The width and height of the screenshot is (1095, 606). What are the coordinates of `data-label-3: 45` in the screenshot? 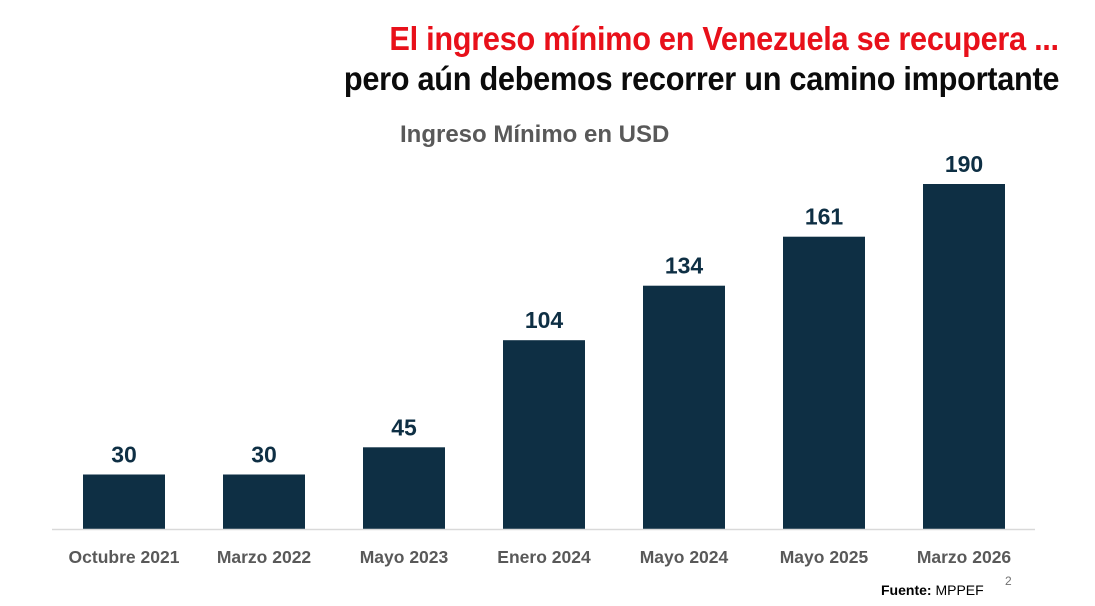 It's located at (404, 427).